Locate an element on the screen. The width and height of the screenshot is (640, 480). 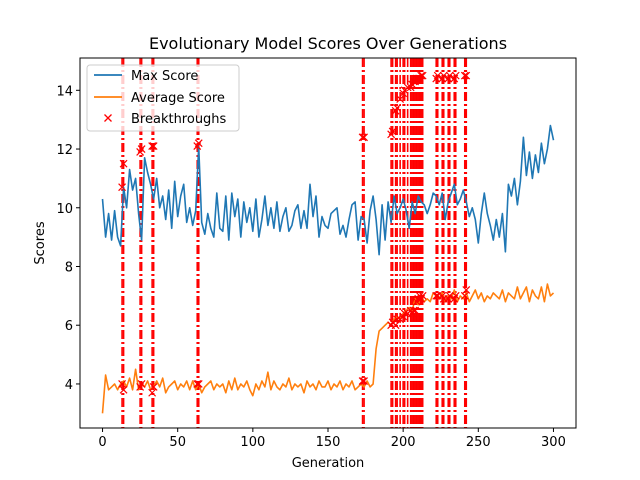
y-tick-label: 4 is located at coordinates (69, 385).